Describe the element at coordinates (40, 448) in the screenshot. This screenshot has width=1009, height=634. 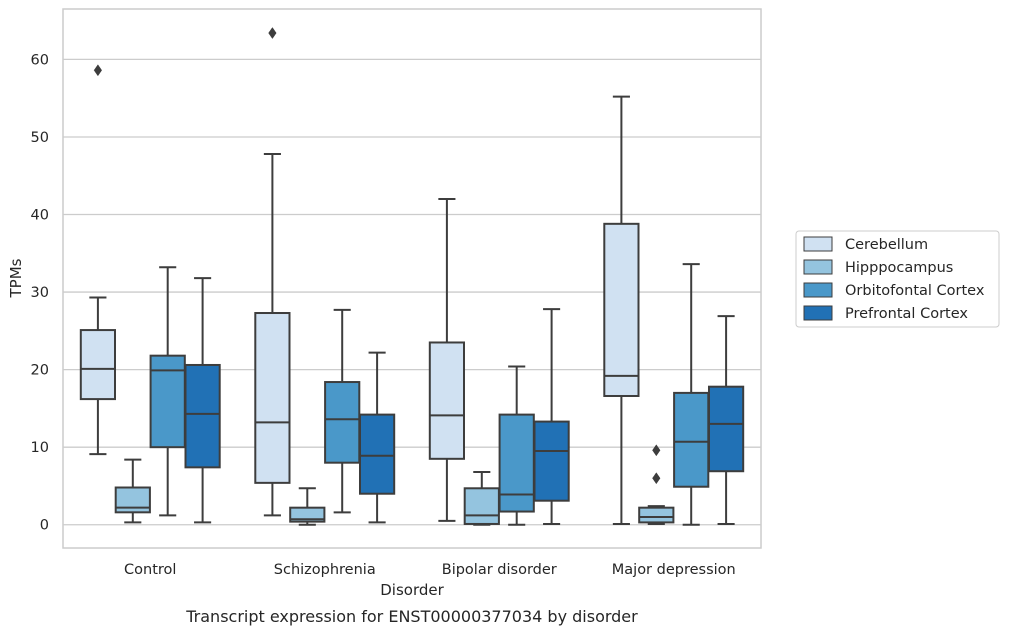
I see `y-tick-label: 10` at that location.